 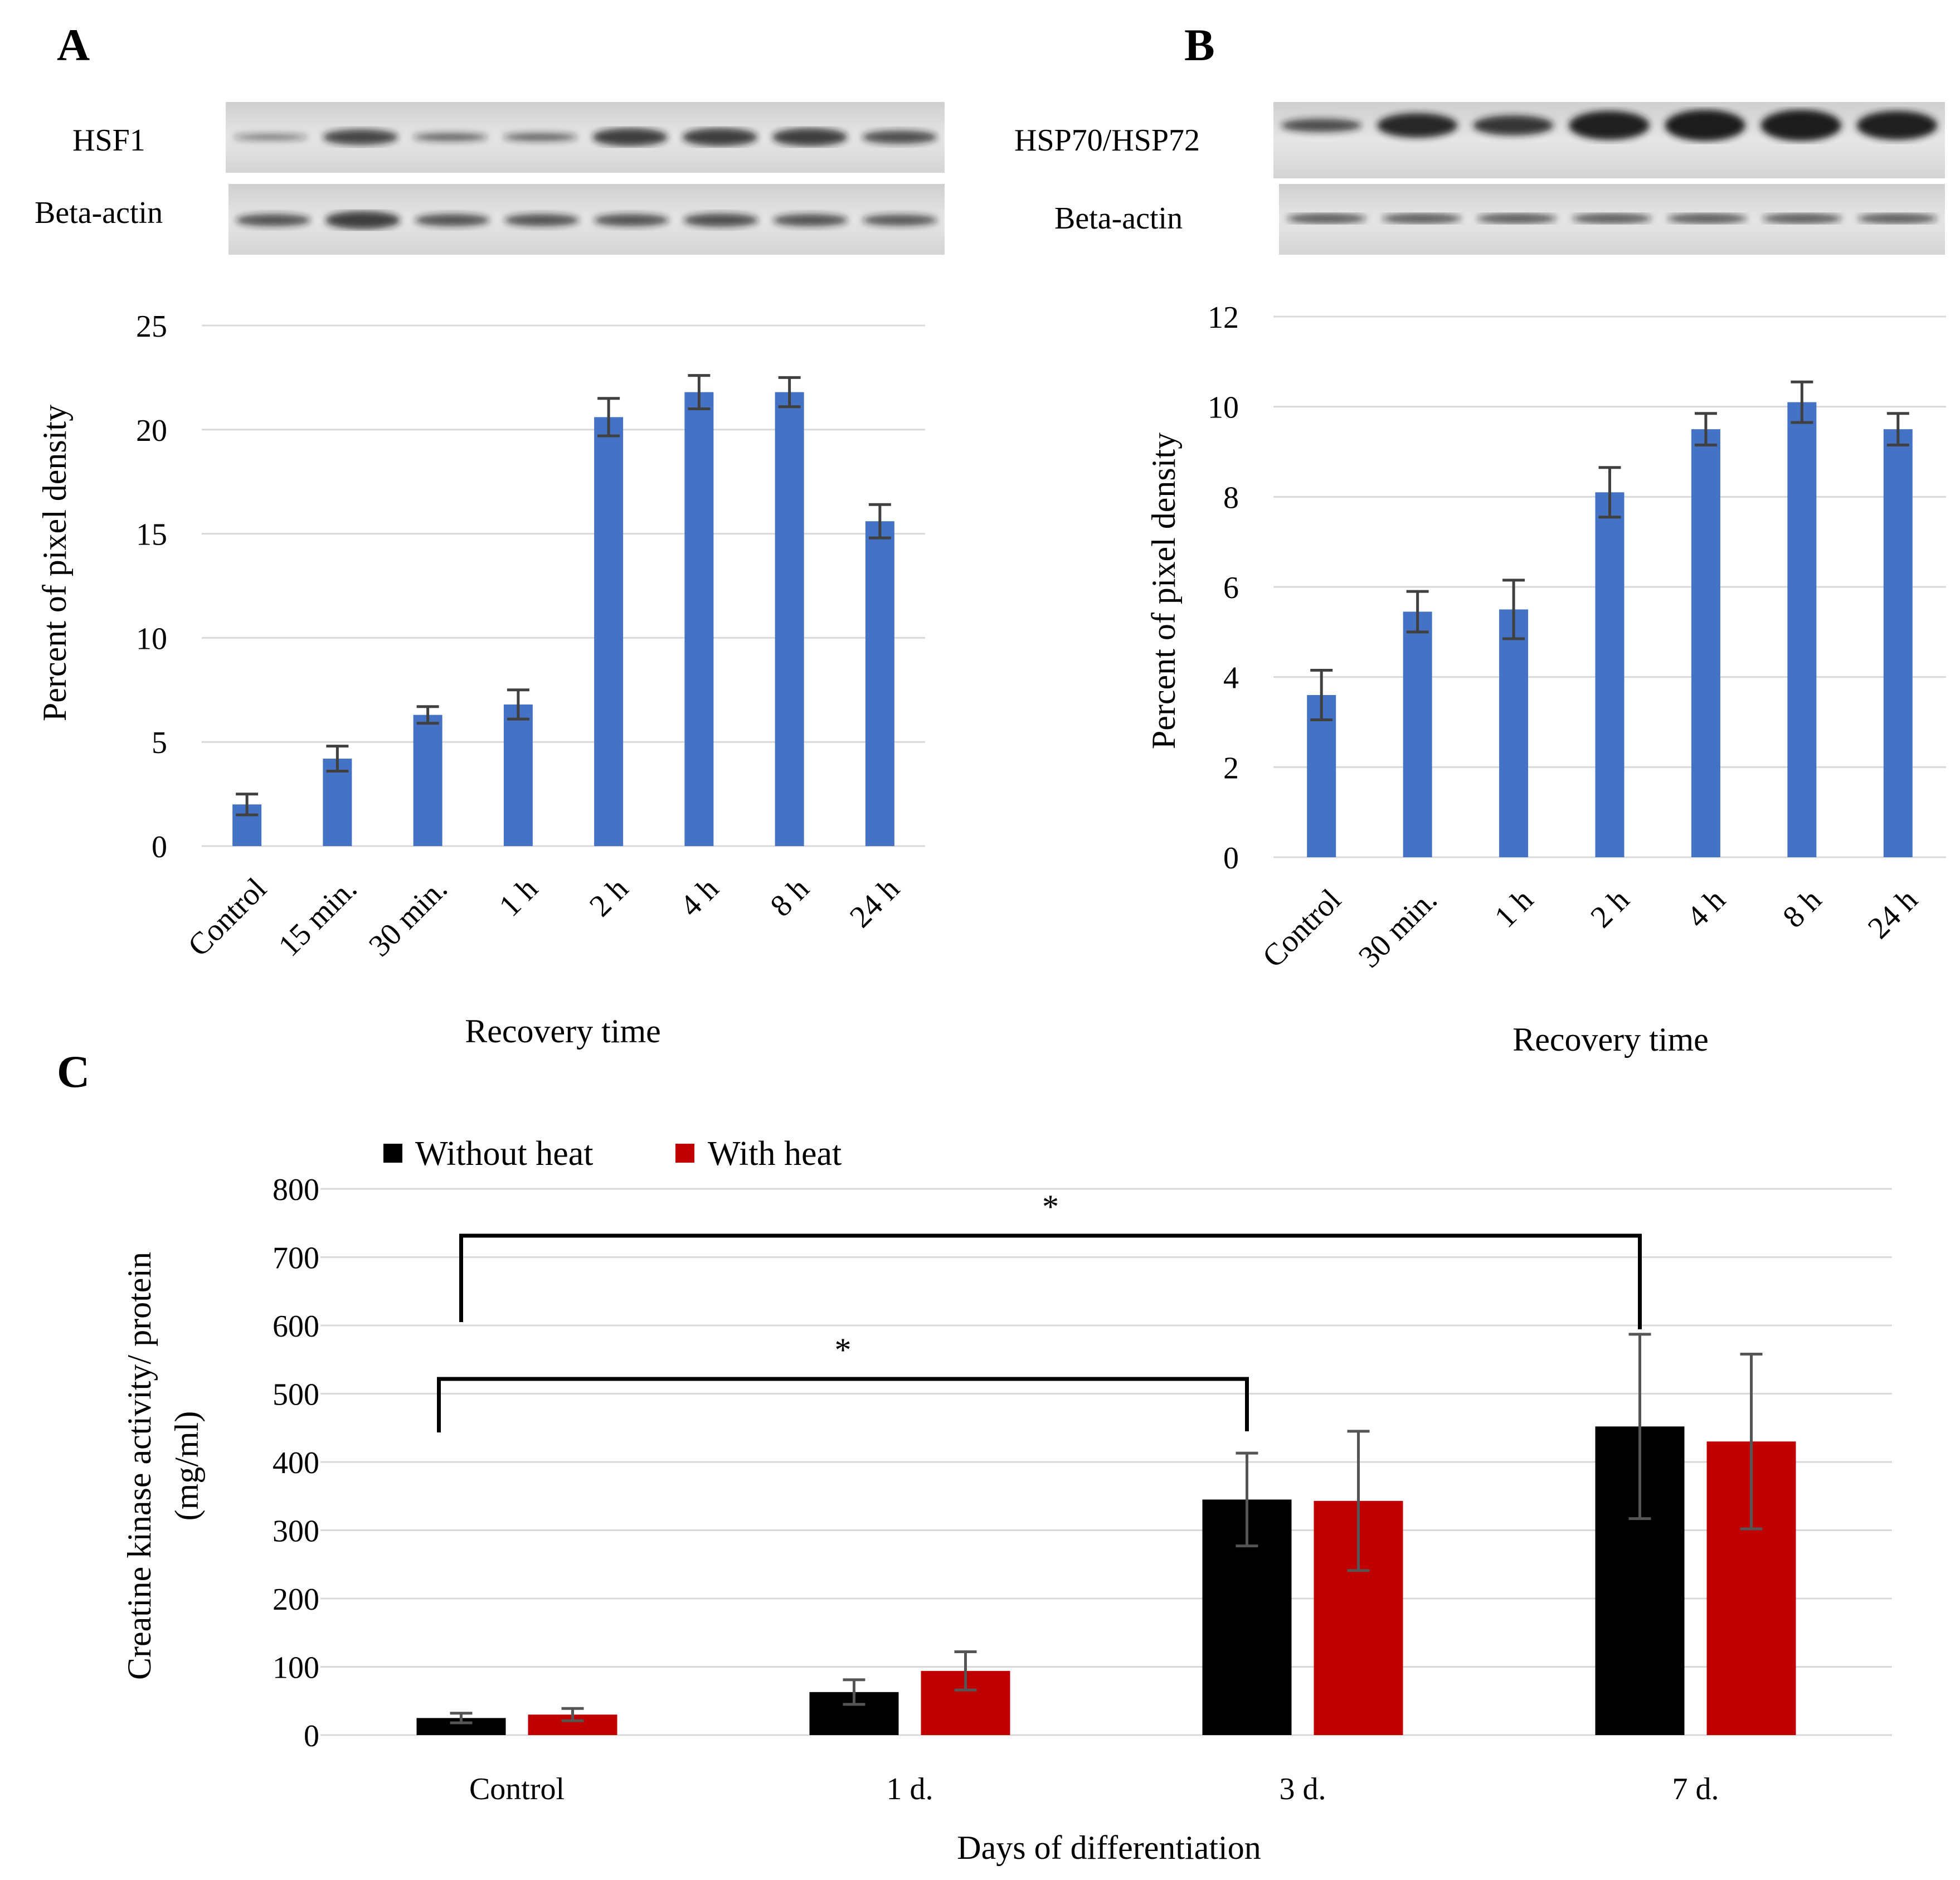 What do you see at coordinates (609, 897) in the screenshot?
I see `x-tick-label: 2 h` at bounding box center [609, 897].